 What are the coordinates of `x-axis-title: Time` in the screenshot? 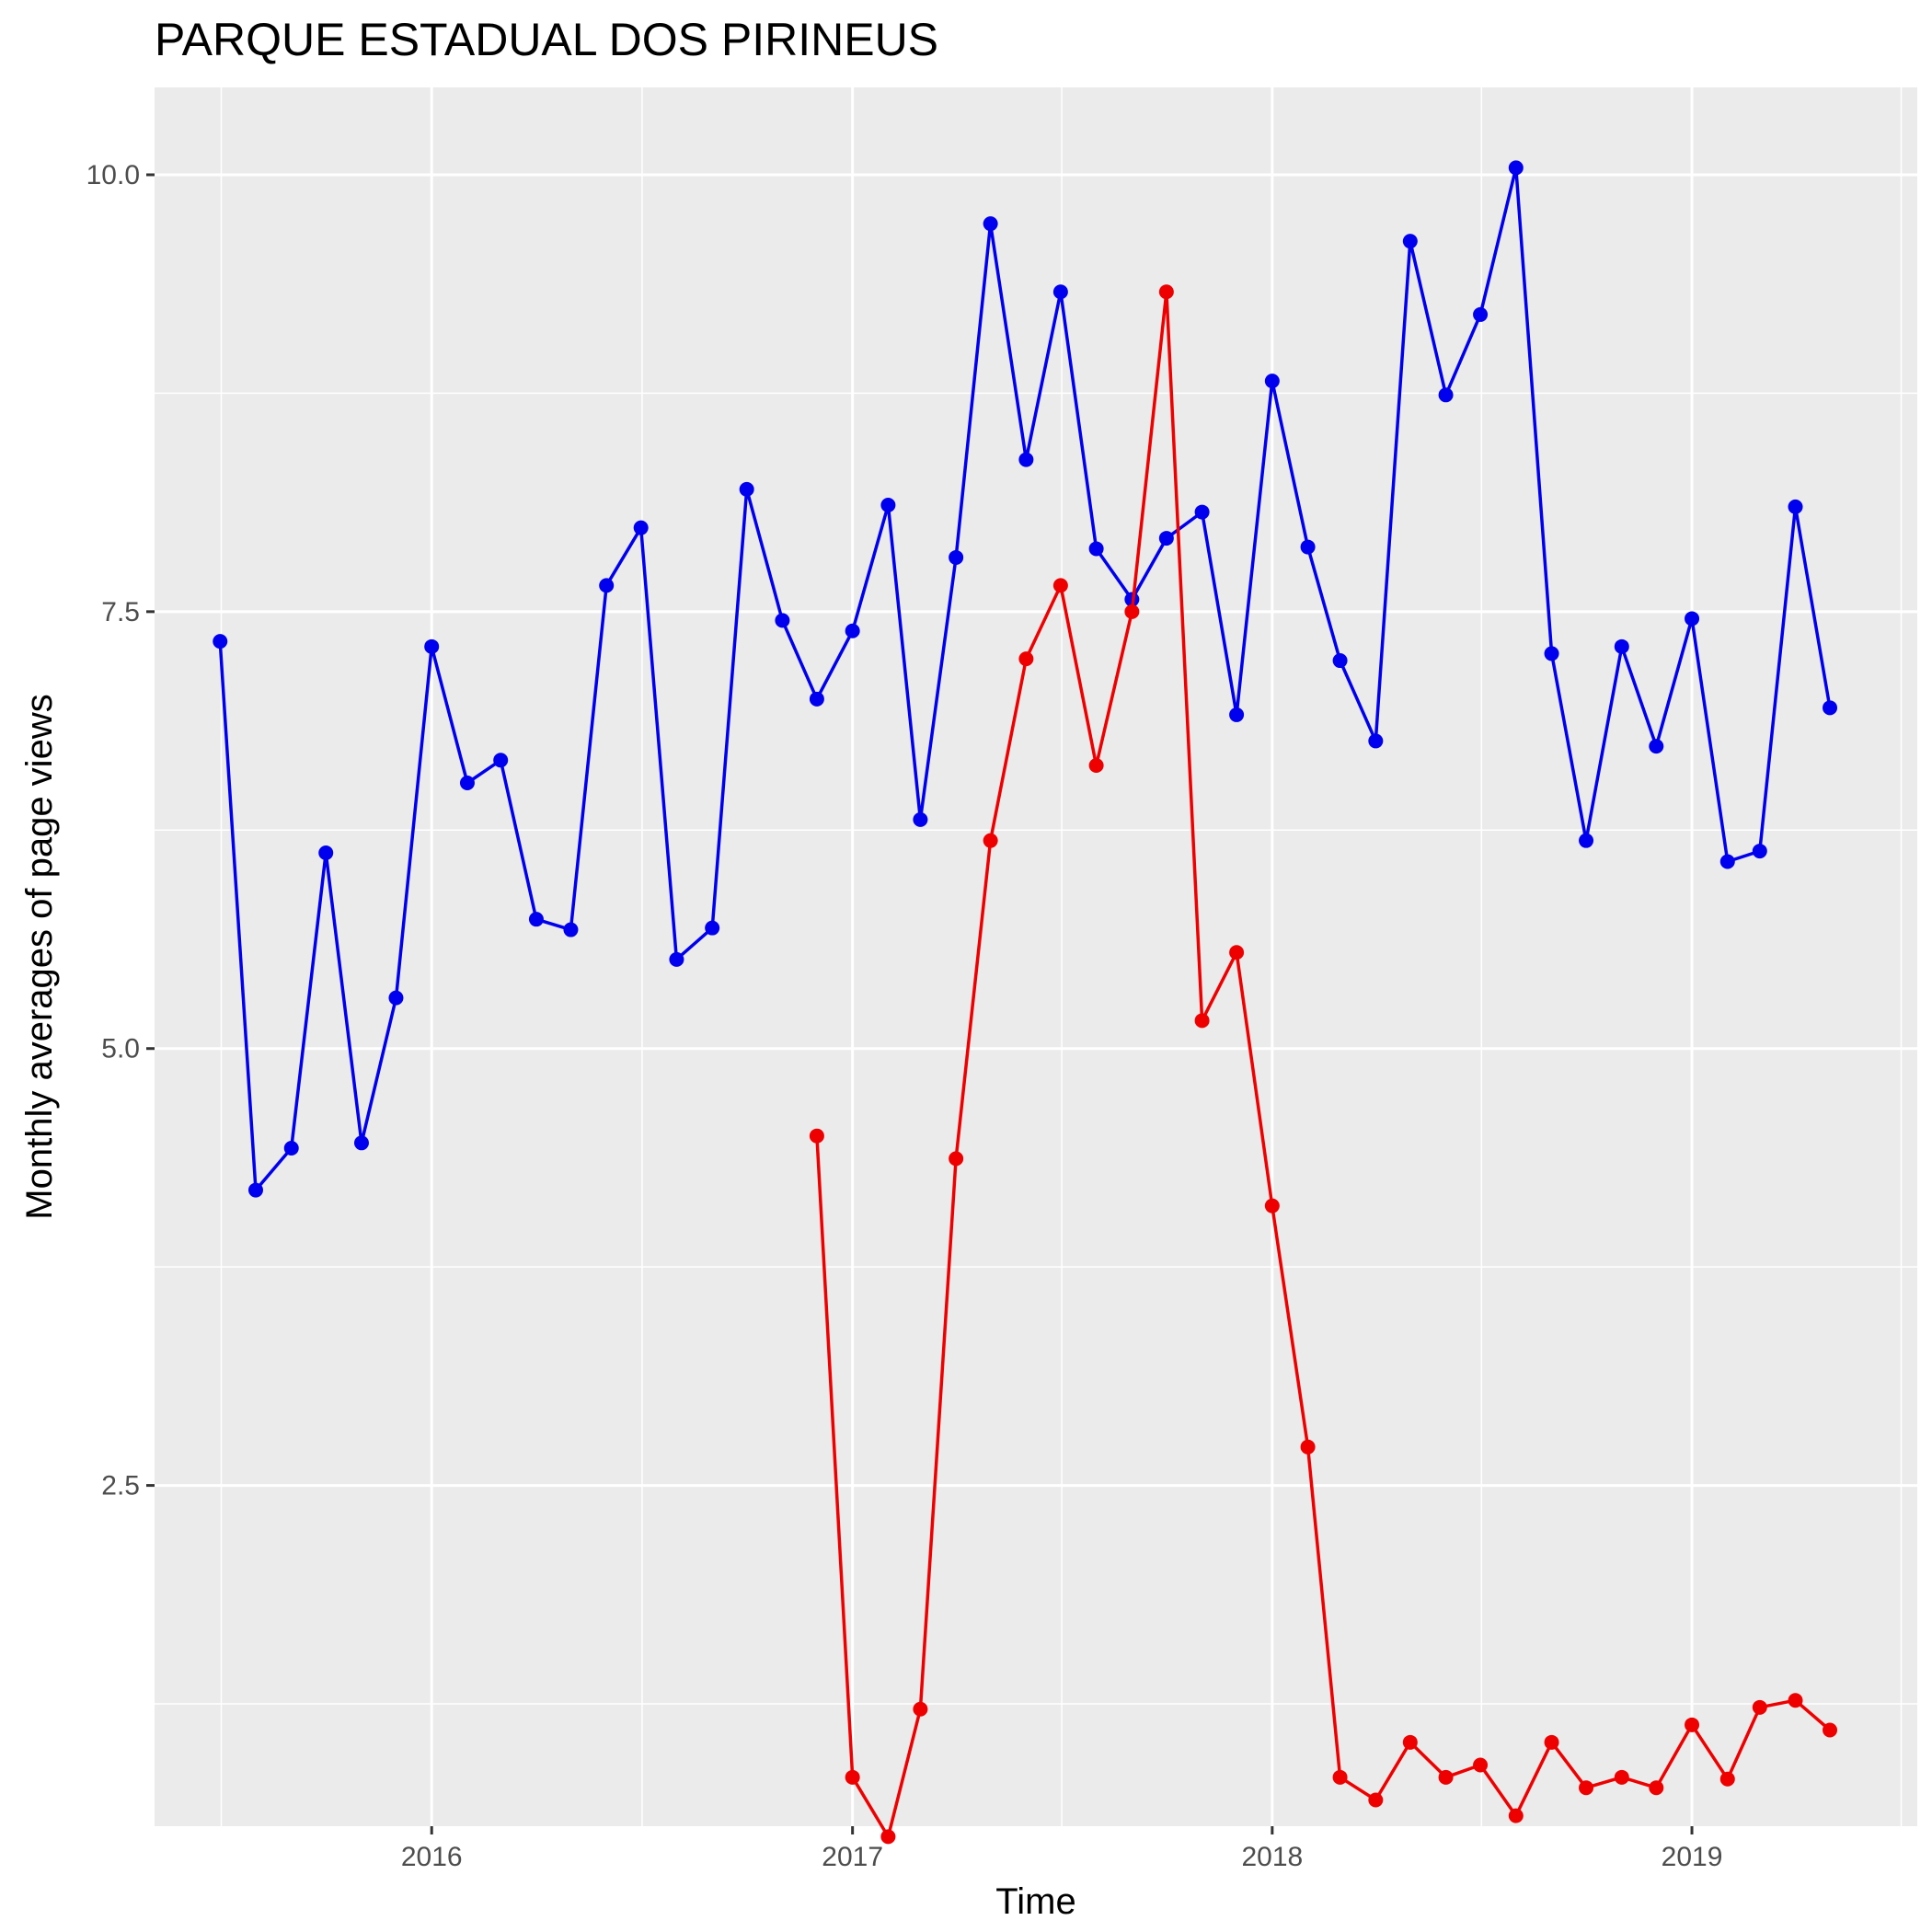 It's located at (1035, 1901).